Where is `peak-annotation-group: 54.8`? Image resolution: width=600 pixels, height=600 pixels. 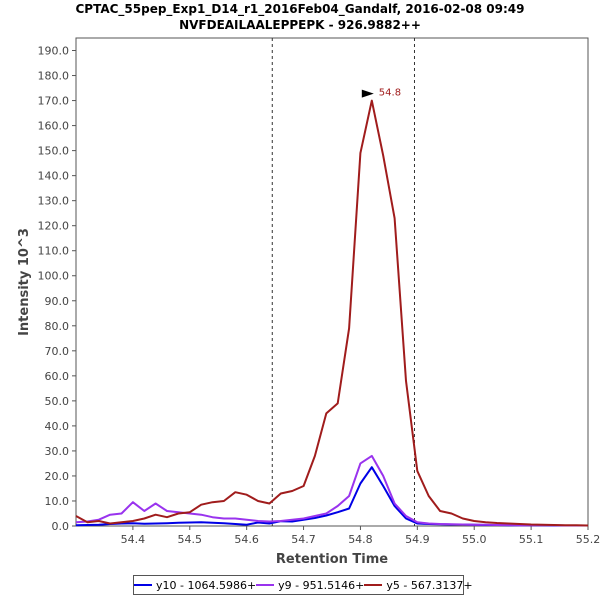
peak-annotation-group: 54.8 is located at coordinates (381, 93).